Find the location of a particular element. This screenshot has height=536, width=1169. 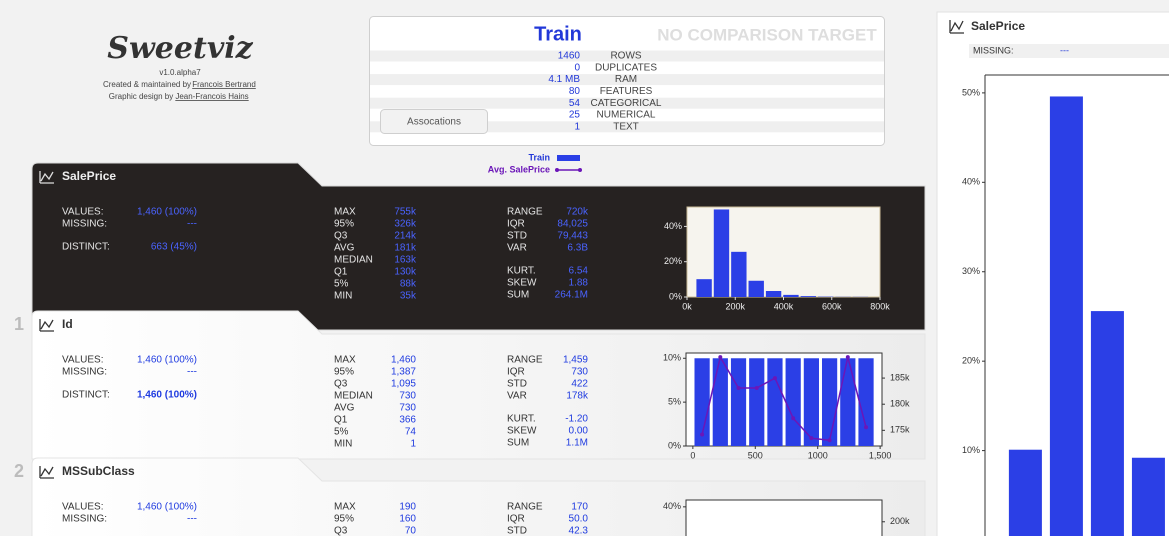

stat-value: 6.54 is located at coordinates (579, 271).